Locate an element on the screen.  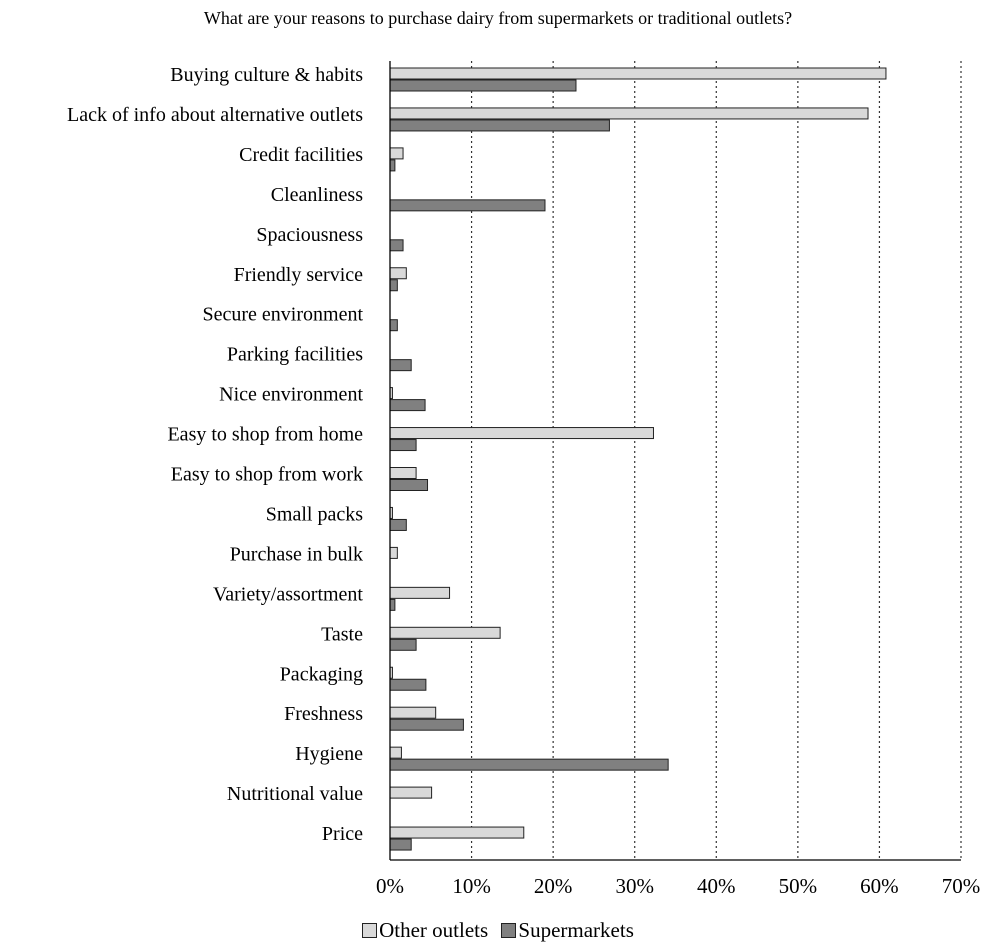
category-label-buying-culture-habits: Buying culture & habits is located at coordinates (266, 75).